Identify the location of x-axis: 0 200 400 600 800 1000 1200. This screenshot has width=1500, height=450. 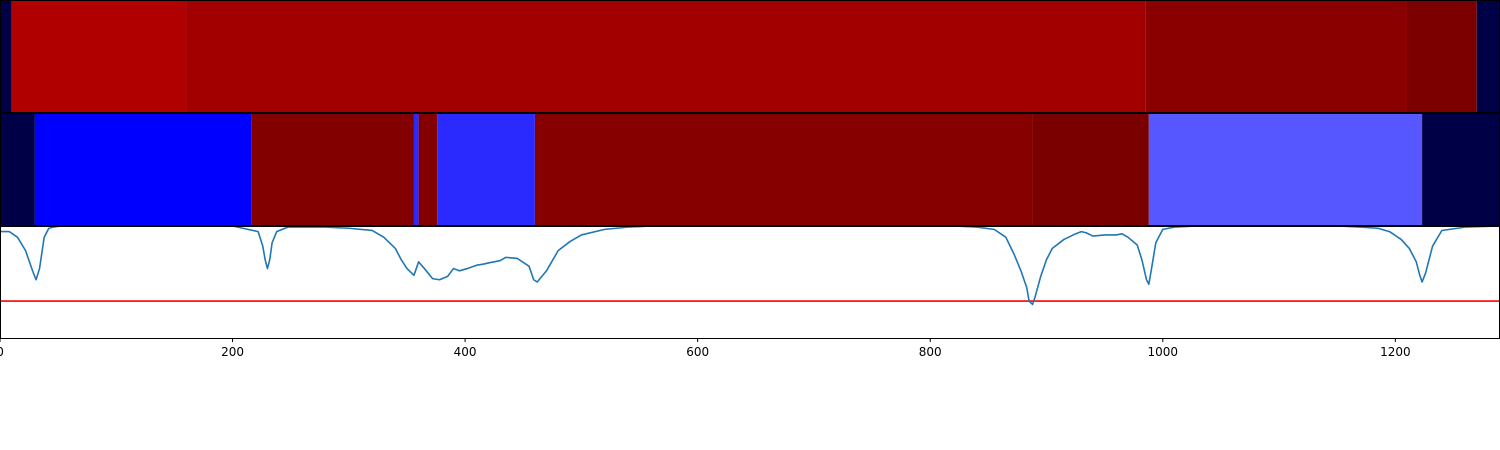
(705, 348).